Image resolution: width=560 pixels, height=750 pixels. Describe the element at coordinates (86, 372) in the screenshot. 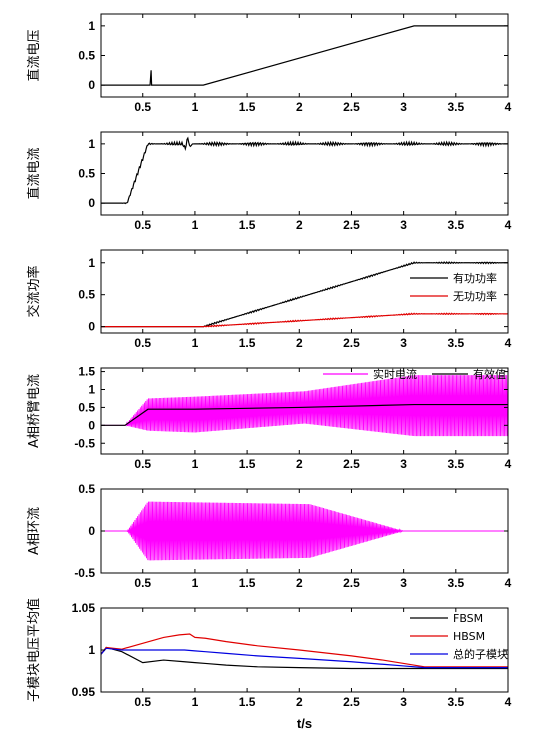

I see `y-tick-label: 1.5` at that location.